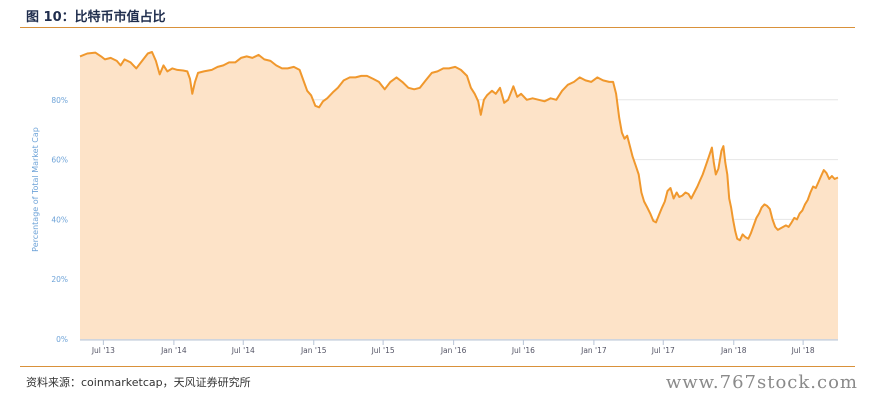  What do you see at coordinates (453, 350) in the screenshot?
I see `x-tick-label: Jan '16` at bounding box center [453, 350].